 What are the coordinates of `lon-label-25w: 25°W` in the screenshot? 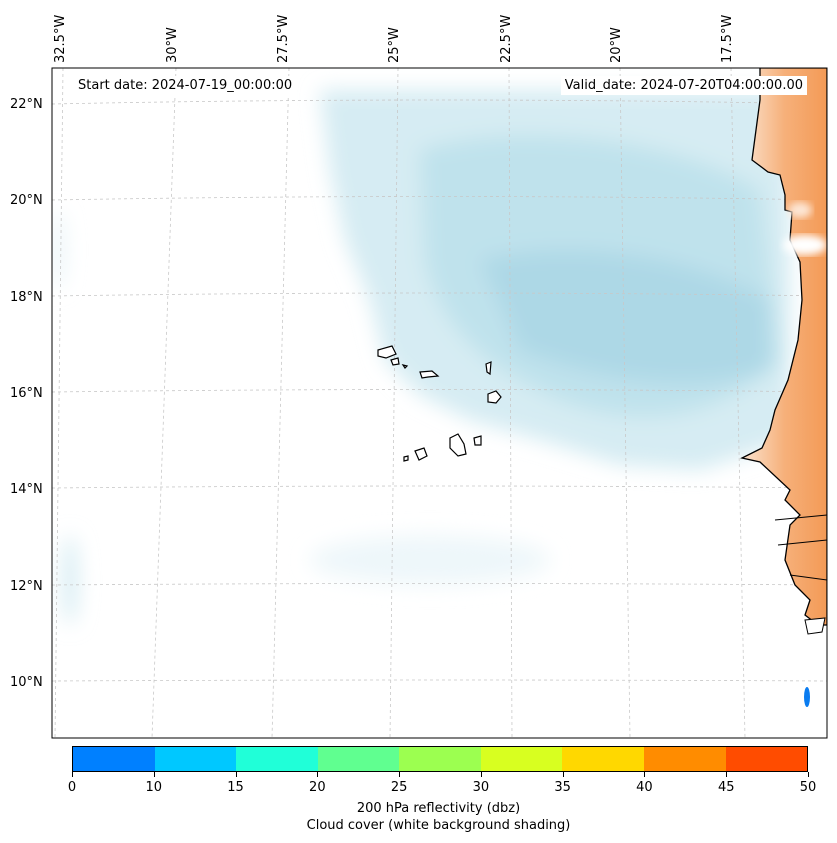 It's located at (394, 45).